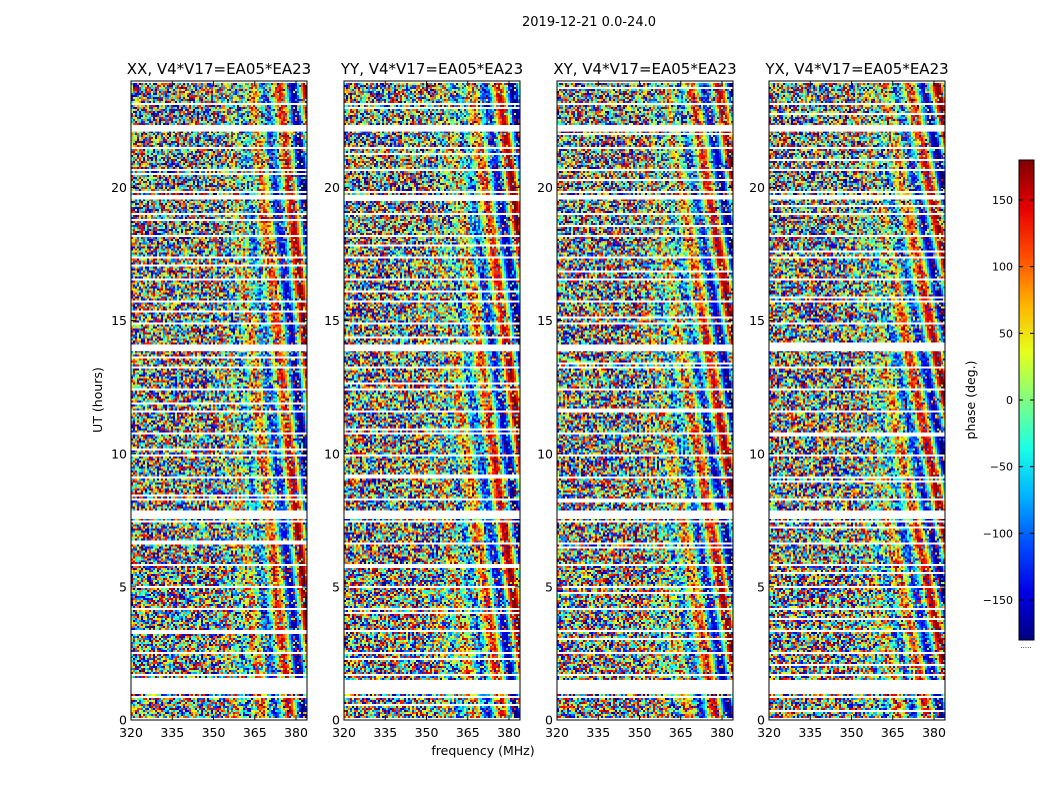  I want to click on colorbar-tick-label: −50, so click(1001, 467).